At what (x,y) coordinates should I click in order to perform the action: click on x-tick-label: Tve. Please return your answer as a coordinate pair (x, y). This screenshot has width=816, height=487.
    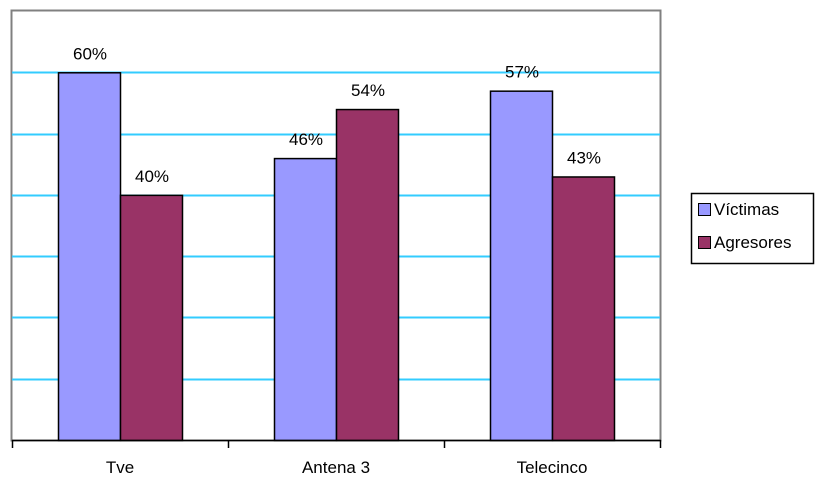
    Looking at the image, I should click on (120, 467).